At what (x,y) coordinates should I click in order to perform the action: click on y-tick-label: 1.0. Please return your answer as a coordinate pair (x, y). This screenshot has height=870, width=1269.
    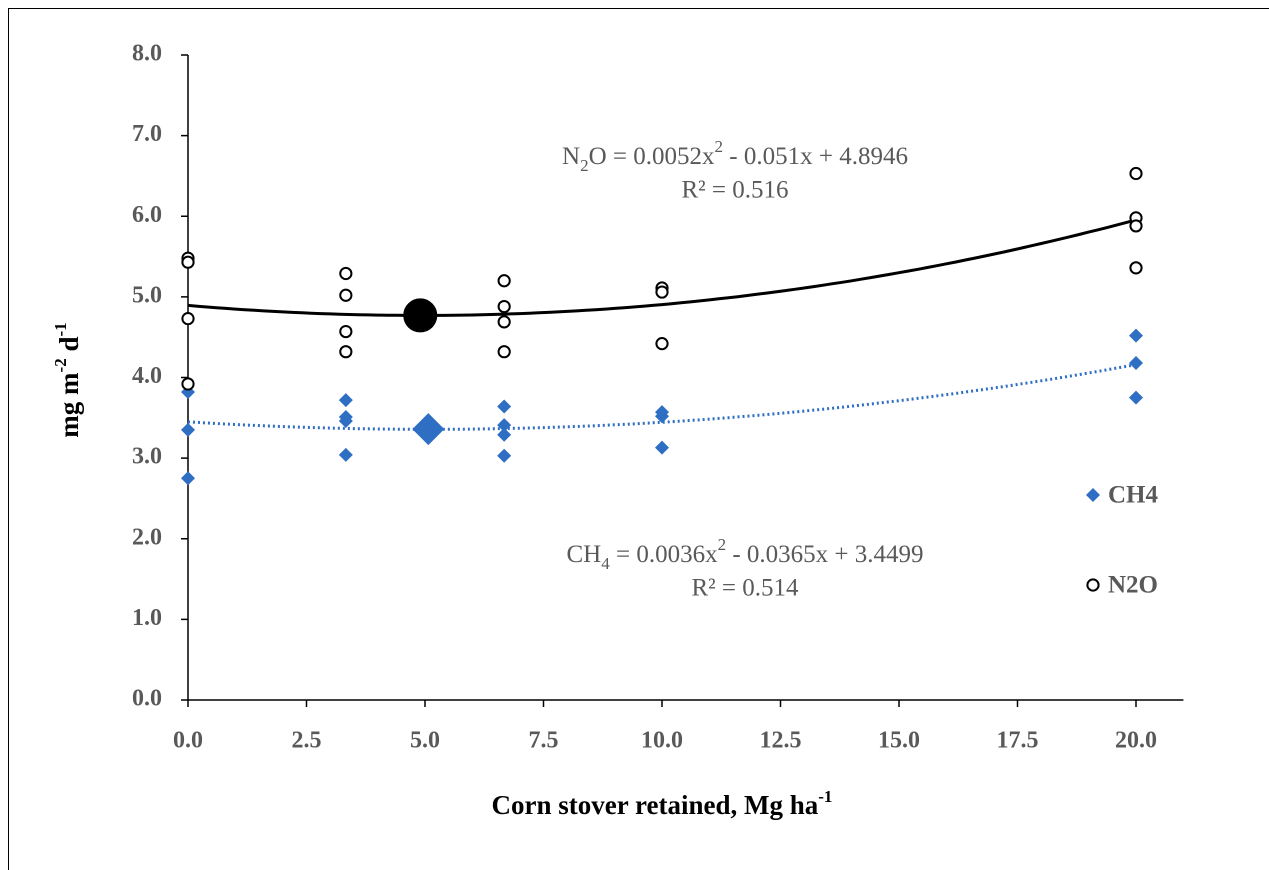
    Looking at the image, I should click on (147, 618).